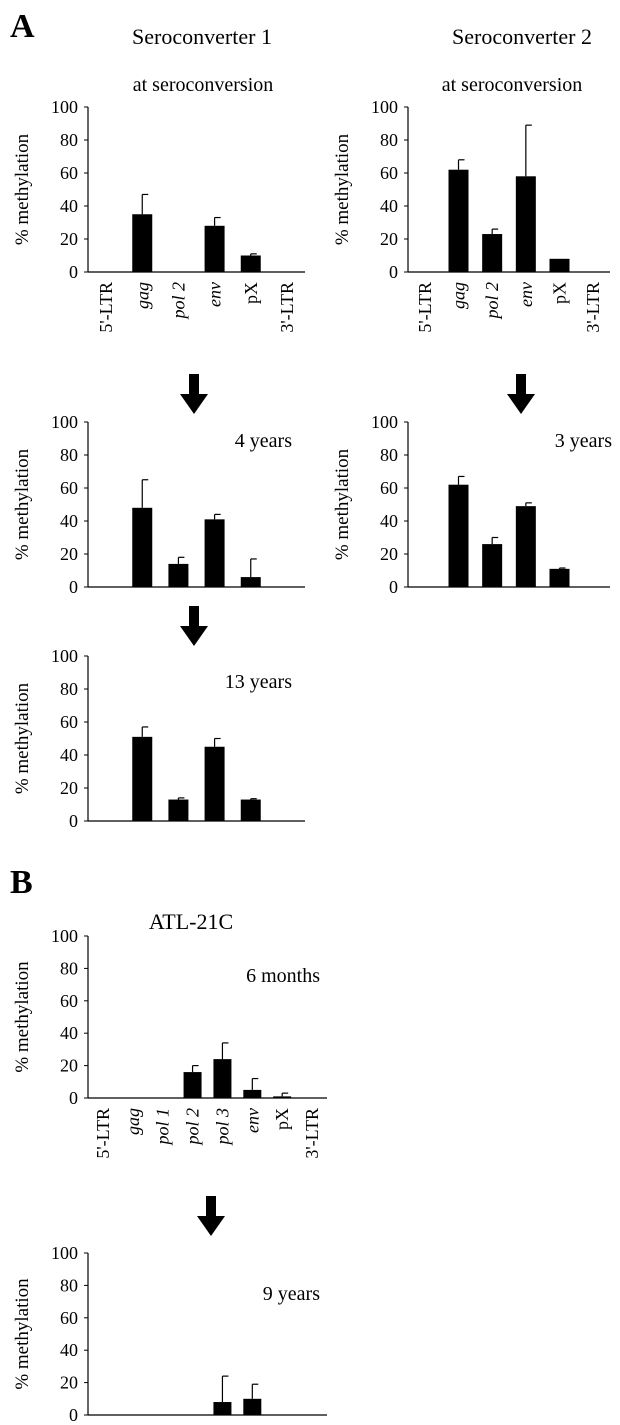 The width and height of the screenshot is (620, 1425). I want to click on panel-b-label: B, so click(21, 882).